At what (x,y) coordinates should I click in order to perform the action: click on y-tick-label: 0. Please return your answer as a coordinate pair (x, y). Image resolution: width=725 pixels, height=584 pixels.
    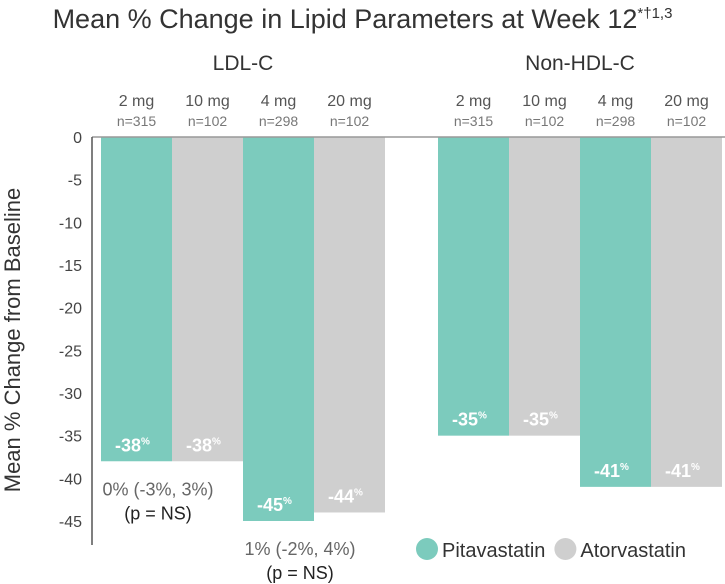
    Looking at the image, I should click on (77, 138).